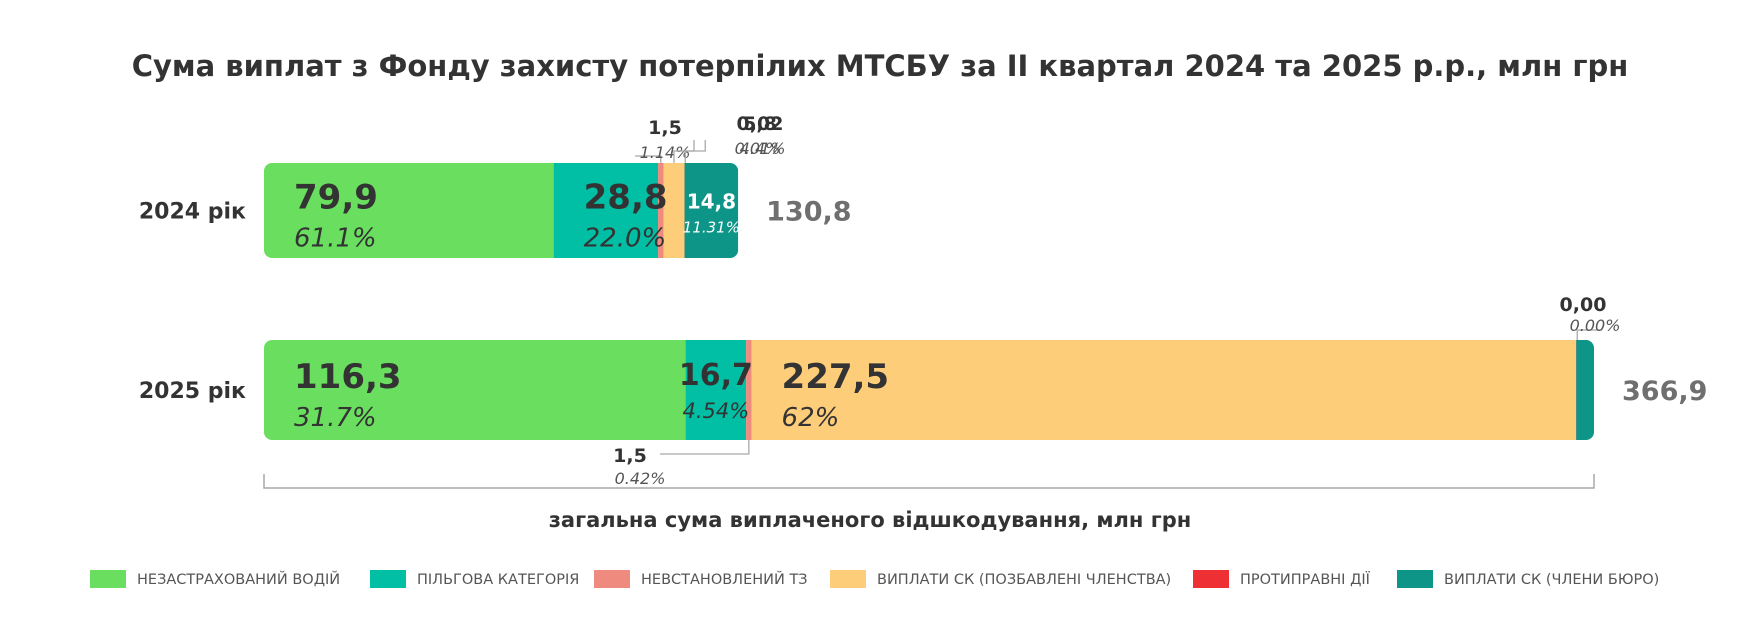 The height and width of the screenshot is (624, 1738). What do you see at coordinates (640, 478) in the screenshot?
I see `callout-pct-label: 0.42%` at bounding box center [640, 478].